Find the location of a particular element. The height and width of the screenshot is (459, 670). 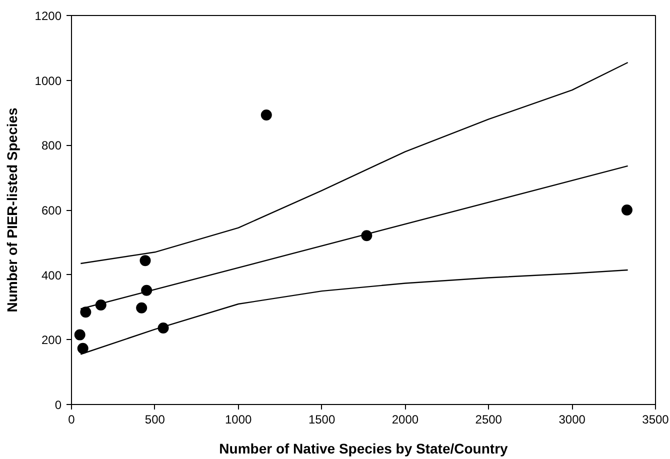

x-axis-title: Number of Native Species by State/Country is located at coordinates (363, 448).